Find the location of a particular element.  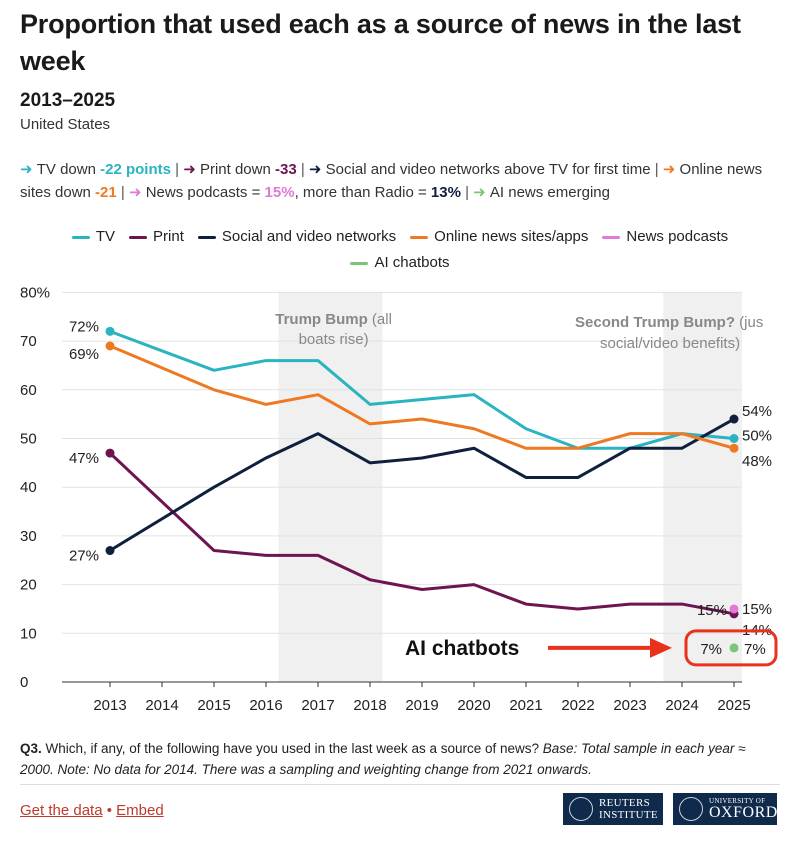

reuters-institute-logo: REUTERS INSTITUTE is located at coordinates (613, 809).